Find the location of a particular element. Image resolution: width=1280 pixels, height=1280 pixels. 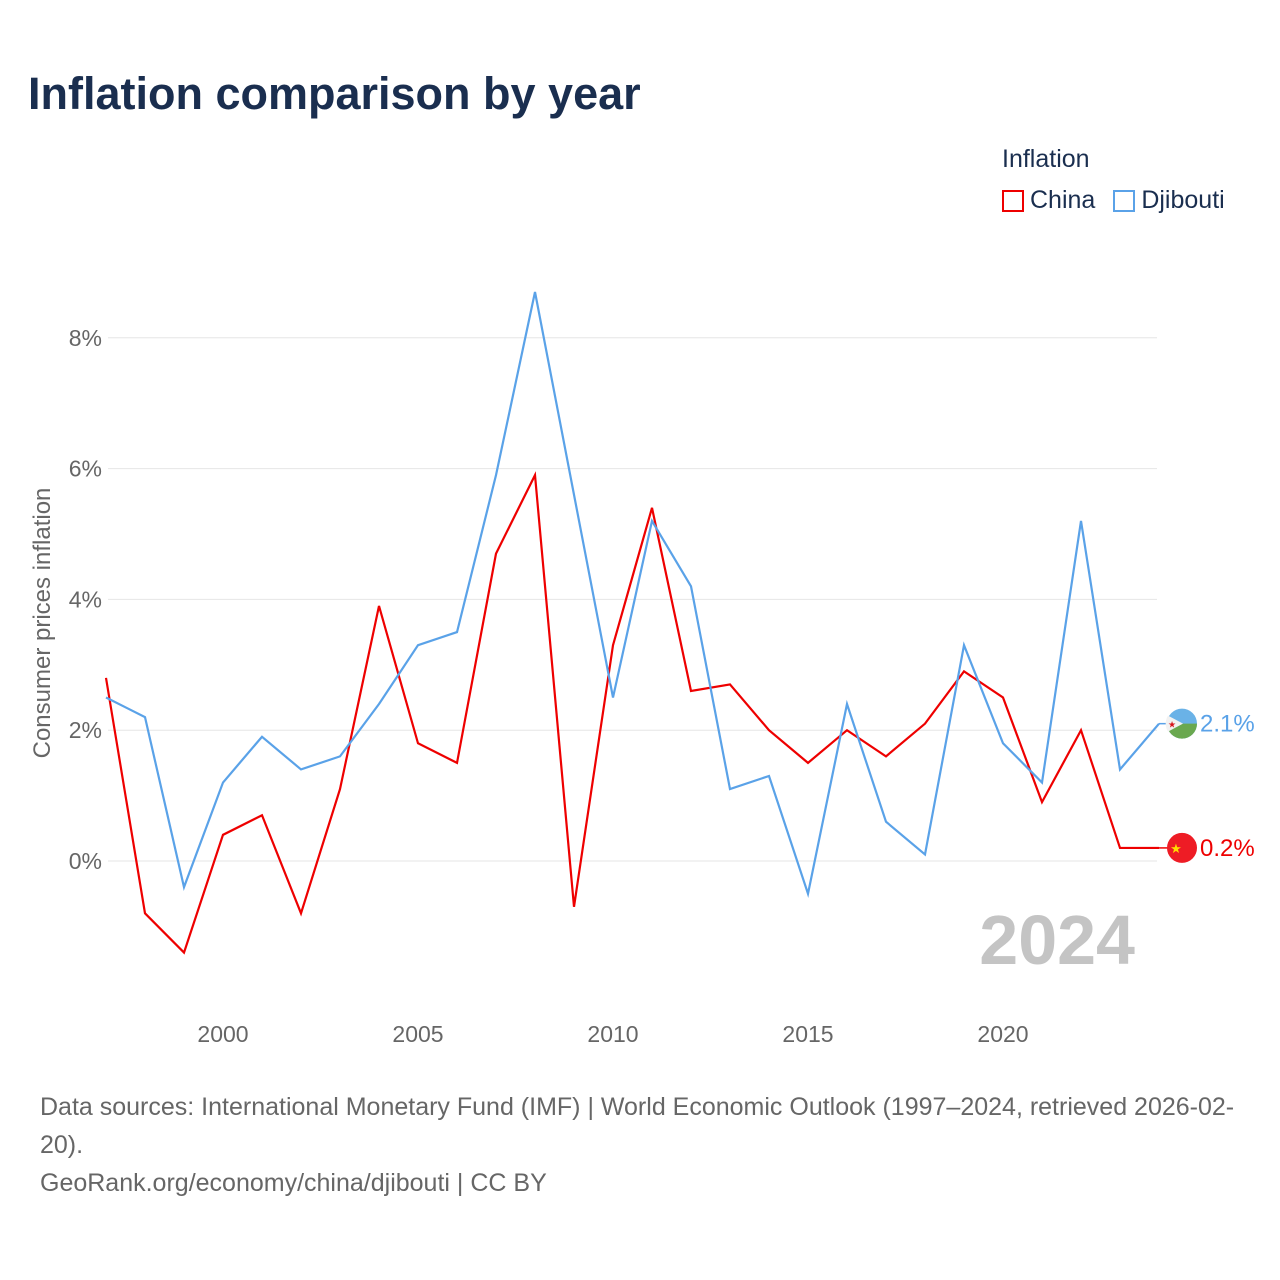

legend: China Djibouti is located at coordinates (1113, 200).